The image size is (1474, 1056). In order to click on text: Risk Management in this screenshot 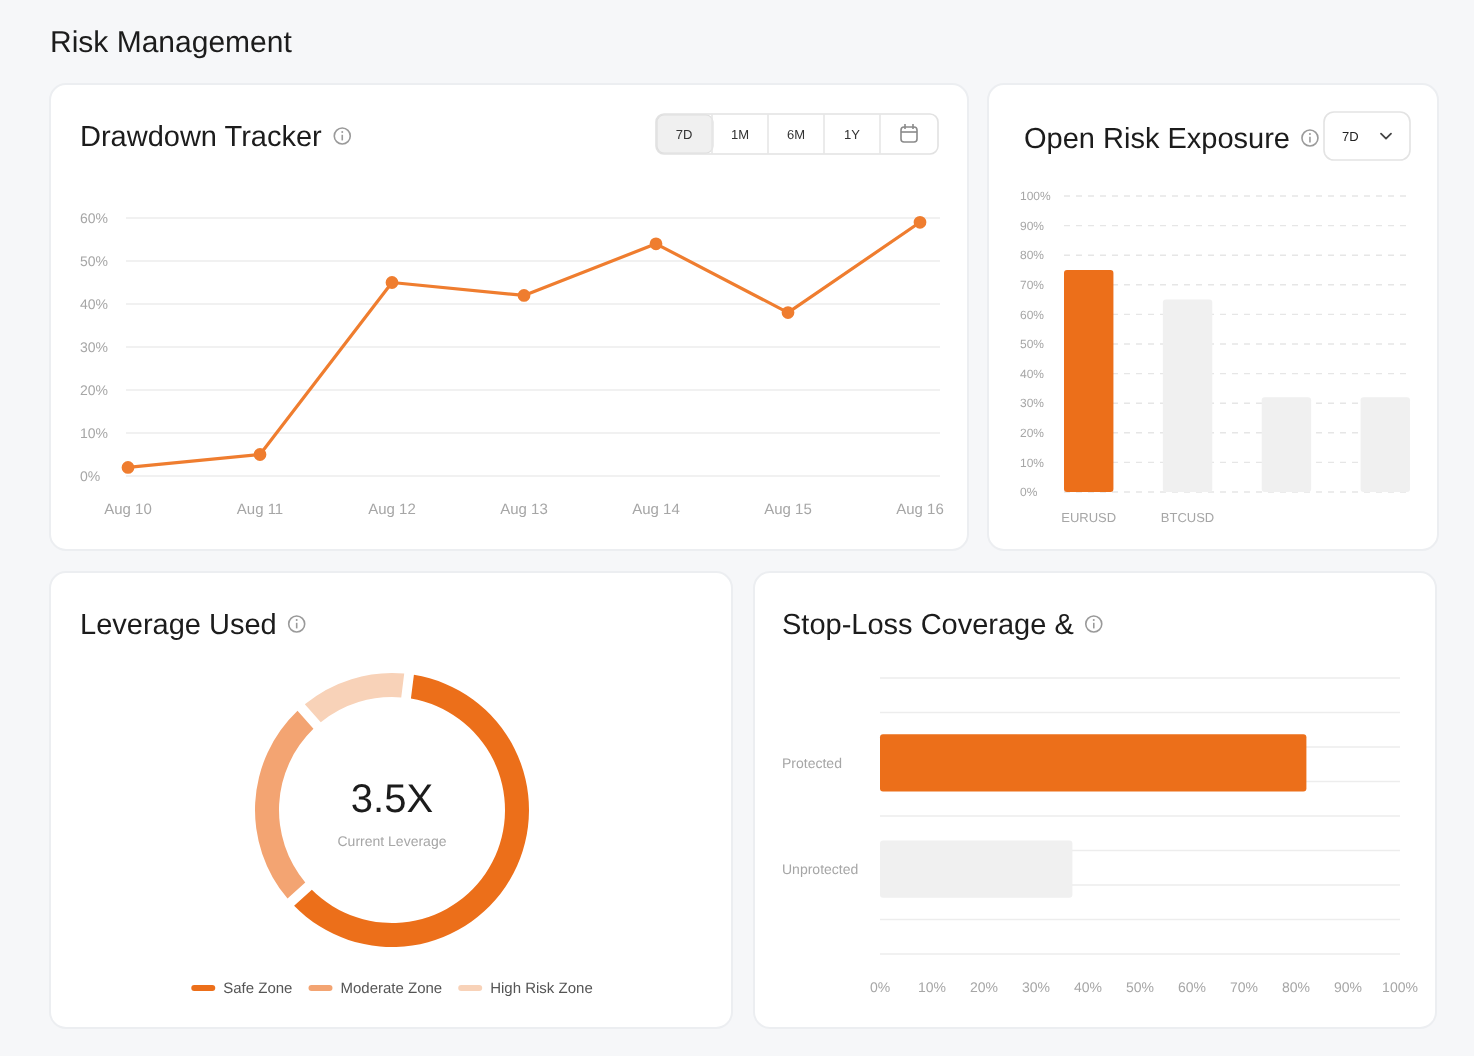, I will do `click(172, 43)`.